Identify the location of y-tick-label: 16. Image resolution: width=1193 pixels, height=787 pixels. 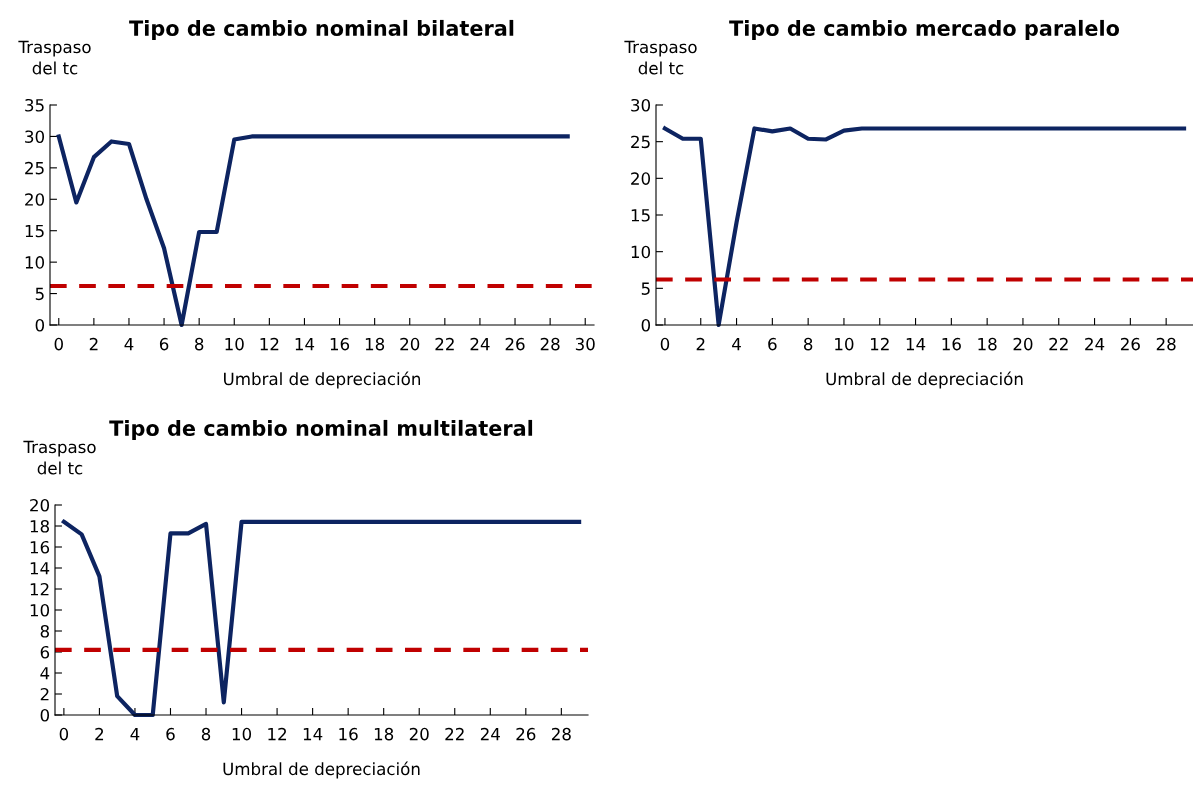
(40, 547).